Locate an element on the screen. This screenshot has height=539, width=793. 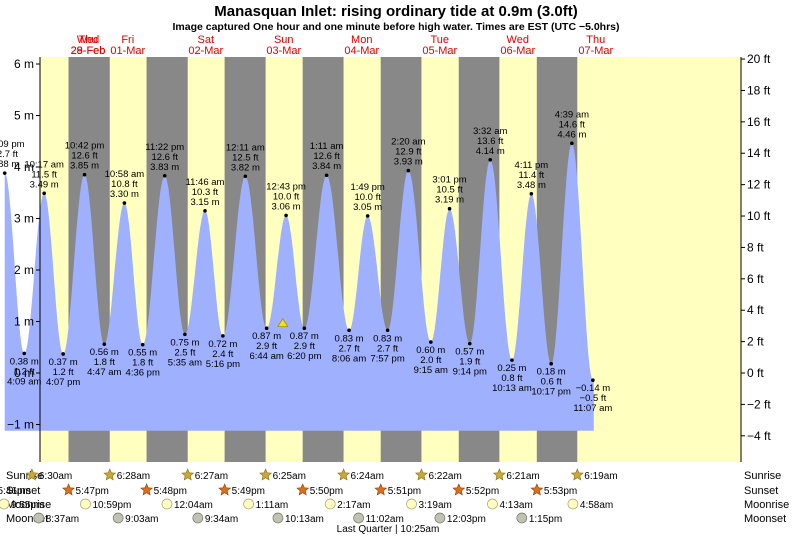
low-tide-time: 9:14 pm is located at coordinates (470, 372).